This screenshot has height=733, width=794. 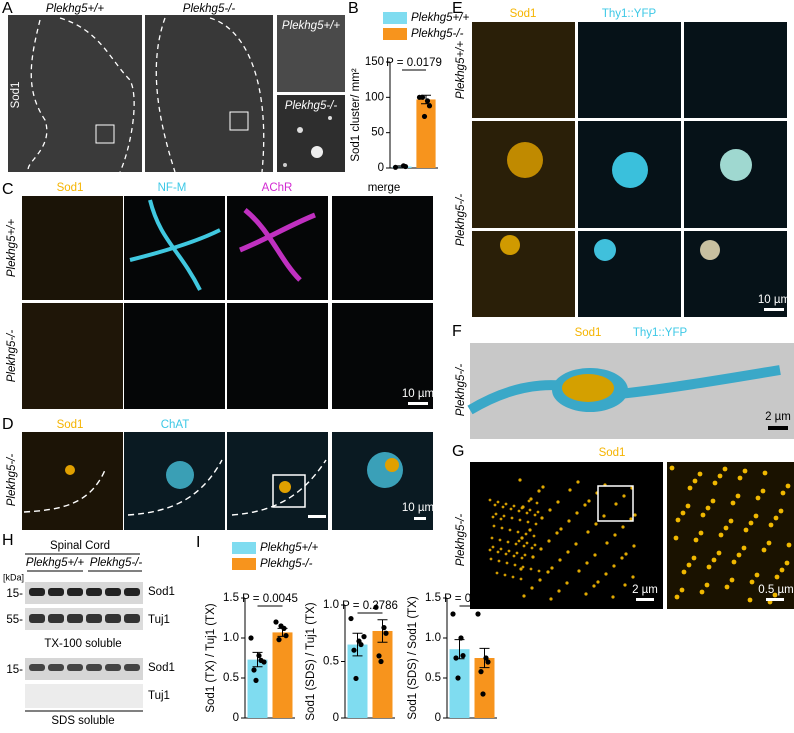 What do you see at coordinates (461, 70) in the screenshot?
I see `row-label: Plekhg5+/+` at bounding box center [461, 70].